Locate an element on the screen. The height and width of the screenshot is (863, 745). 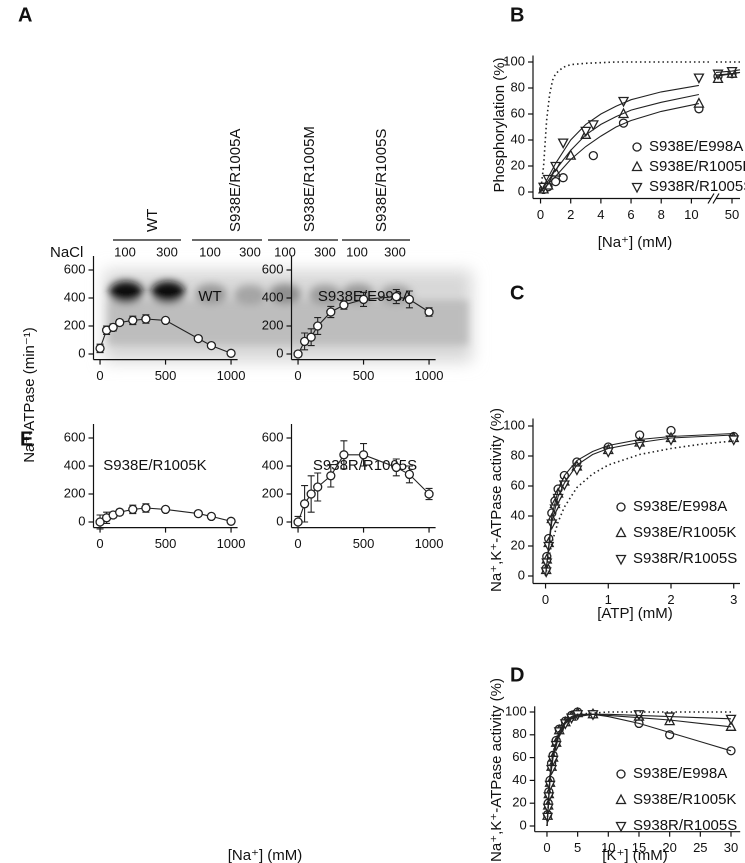
y-axis-label: Na⁺,K⁺-ATPase activity (%) is located at coordinates (496, 500).